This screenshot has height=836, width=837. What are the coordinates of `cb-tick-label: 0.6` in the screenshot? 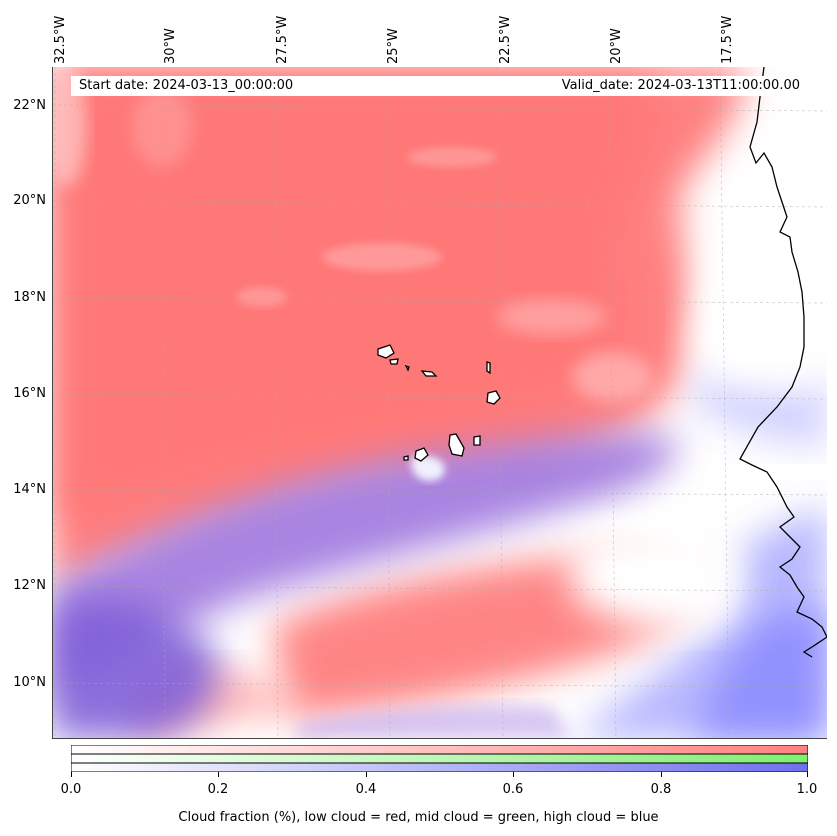 It's located at (513, 789).